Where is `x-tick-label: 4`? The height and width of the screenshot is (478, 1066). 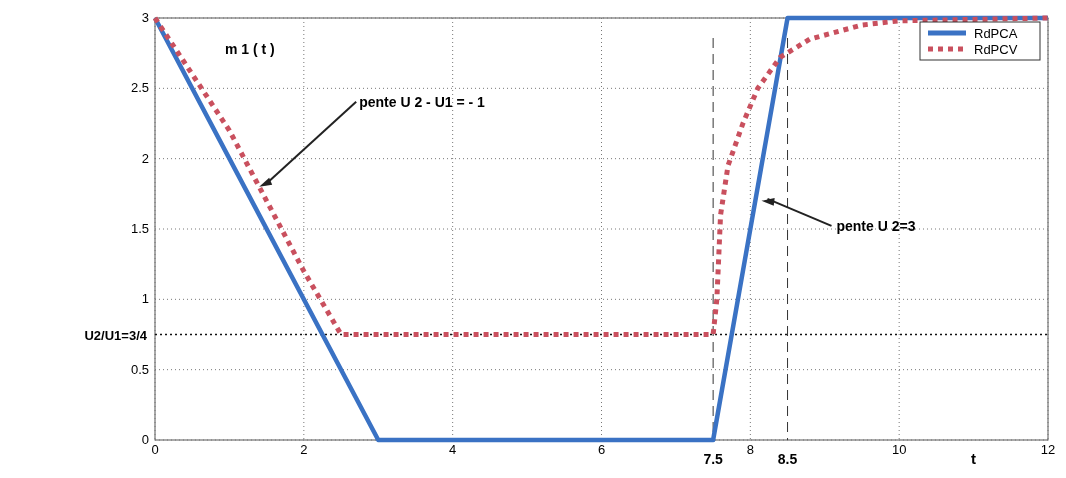 x-tick-label: 4 is located at coordinates (453, 449).